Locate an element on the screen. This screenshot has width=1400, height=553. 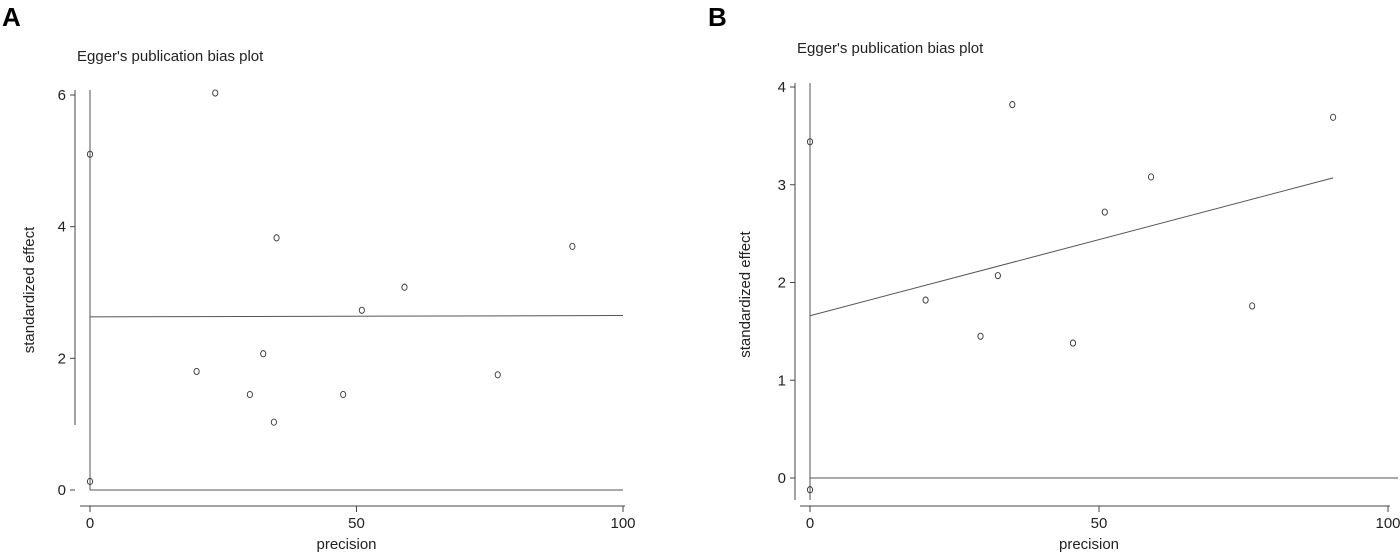
panel-letter: A is located at coordinates (11, 17).